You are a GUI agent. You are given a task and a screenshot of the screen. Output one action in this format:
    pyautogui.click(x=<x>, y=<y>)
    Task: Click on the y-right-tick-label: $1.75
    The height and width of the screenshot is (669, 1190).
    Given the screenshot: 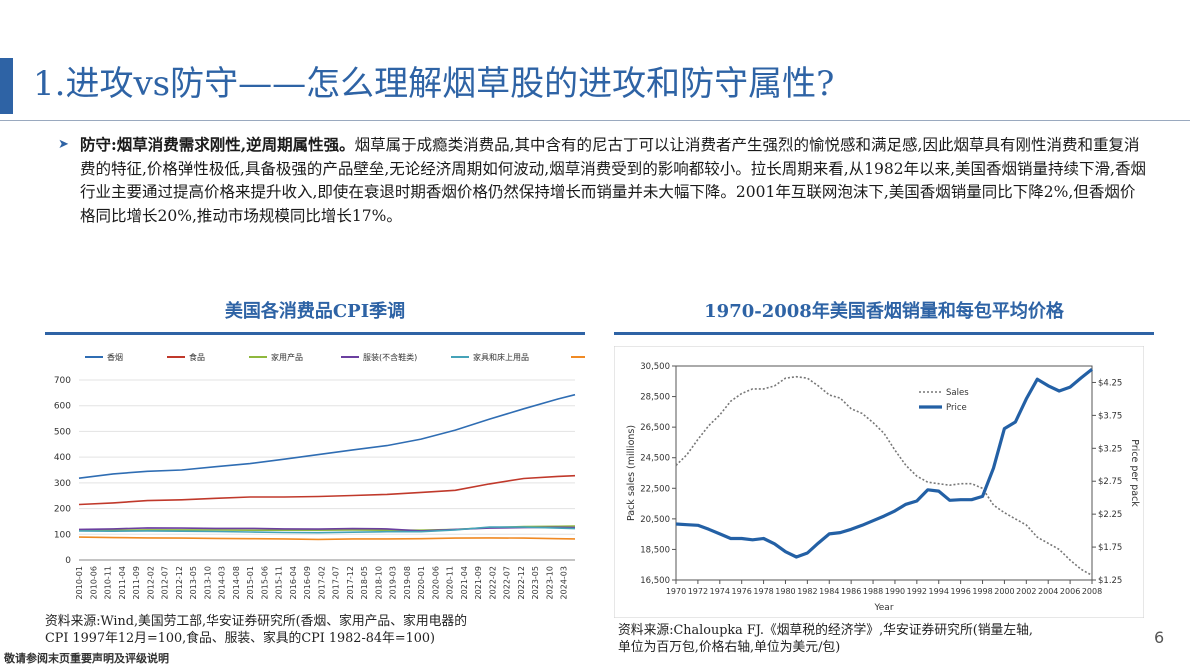 What is the action you would take?
    pyautogui.click(x=1110, y=548)
    